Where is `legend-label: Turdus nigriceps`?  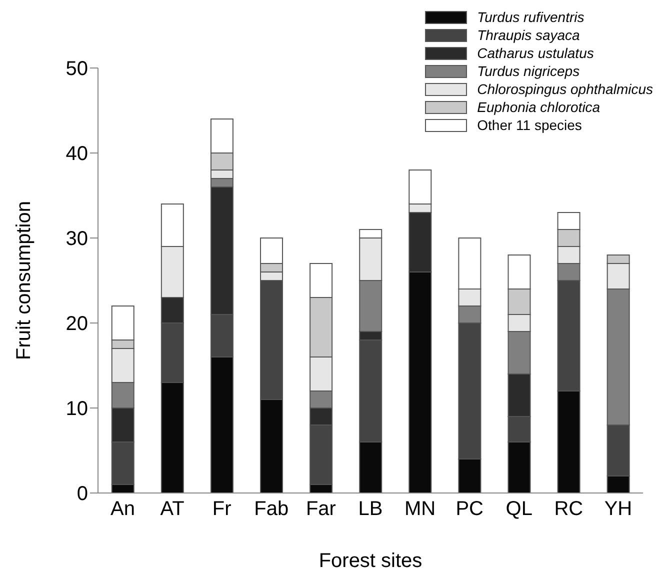
legend-label: Turdus nigriceps is located at coordinates (528, 71).